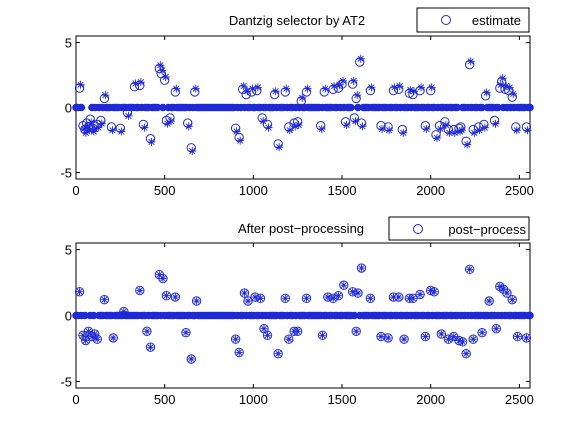 The image size is (582, 438). I want to click on top-x-tick-label: 1500, so click(342, 190).